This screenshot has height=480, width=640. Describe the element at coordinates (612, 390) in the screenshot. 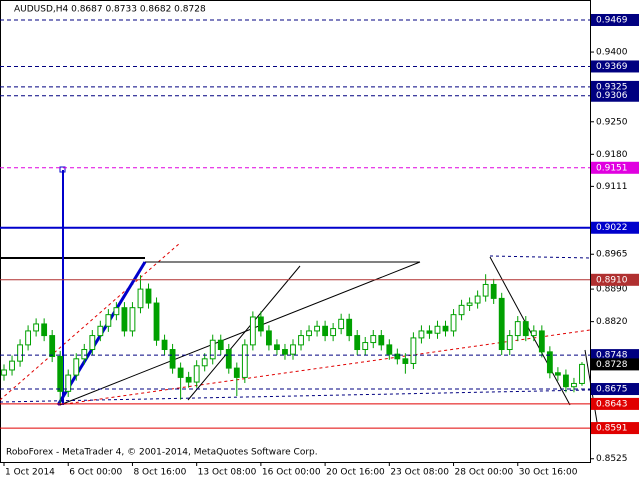

I see `price-label: 0.8675` at that location.